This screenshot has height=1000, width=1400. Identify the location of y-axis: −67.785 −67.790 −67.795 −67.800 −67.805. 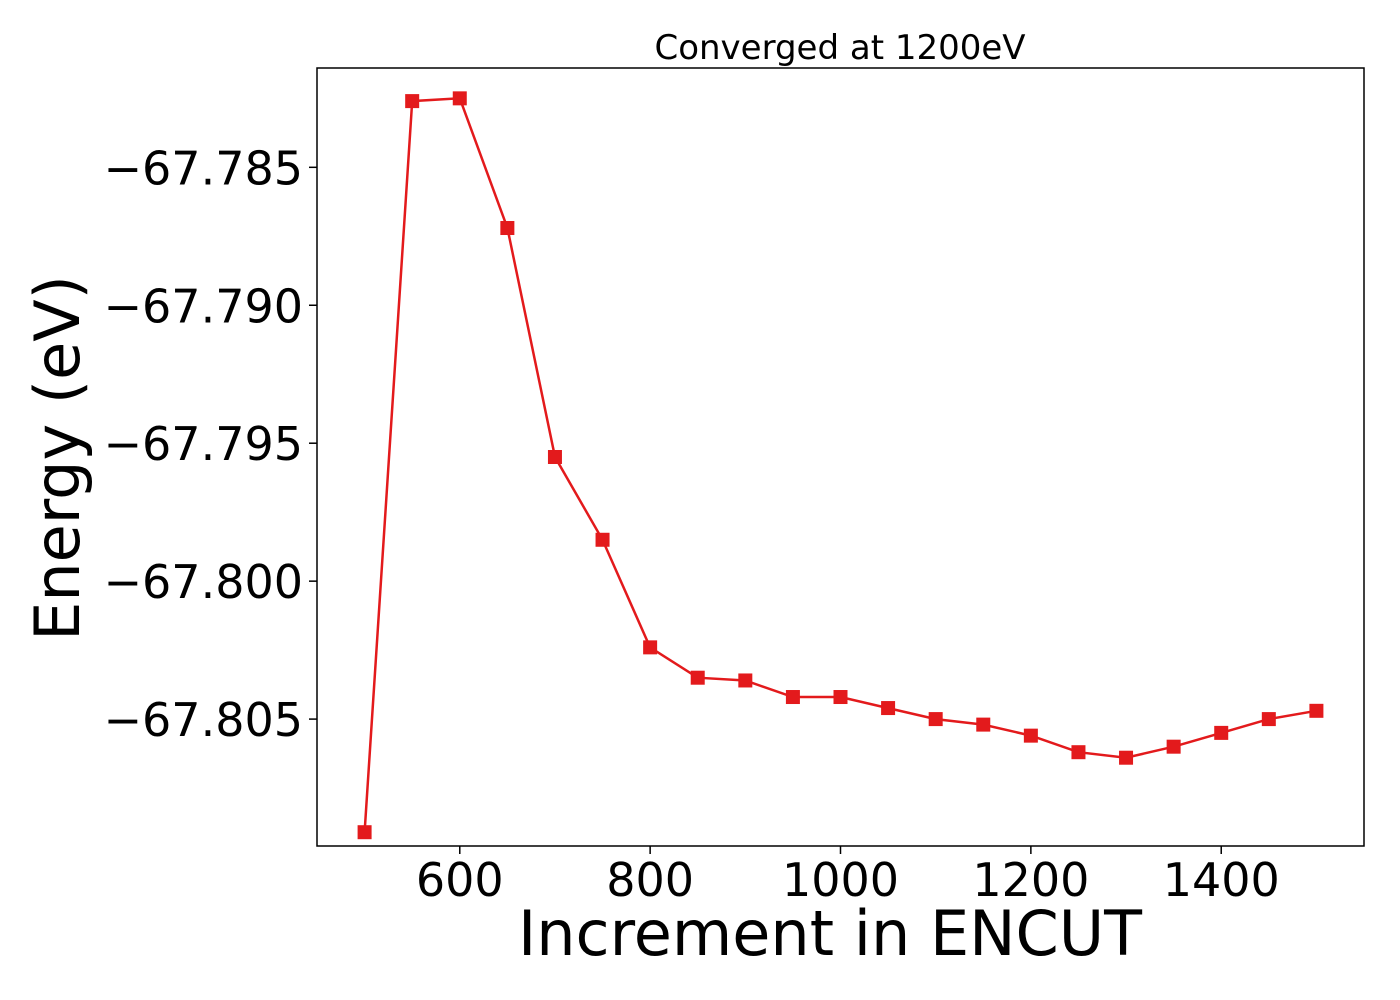
(210, 444).